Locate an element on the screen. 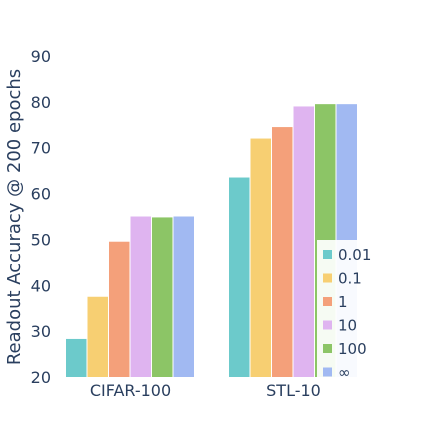  legend-label: 10 is located at coordinates (347, 326).